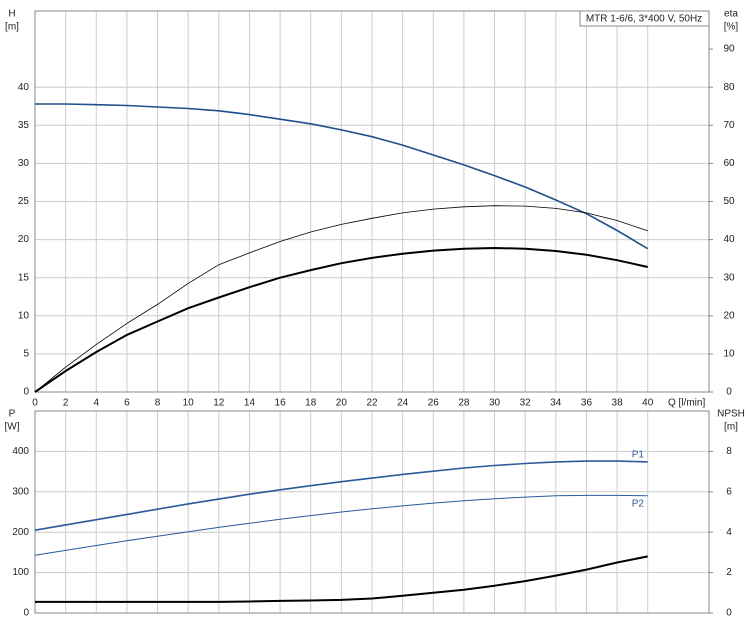 The width and height of the screenshot is (751, 629). I want to click on x-tick-label: 8, so click(158, 403).